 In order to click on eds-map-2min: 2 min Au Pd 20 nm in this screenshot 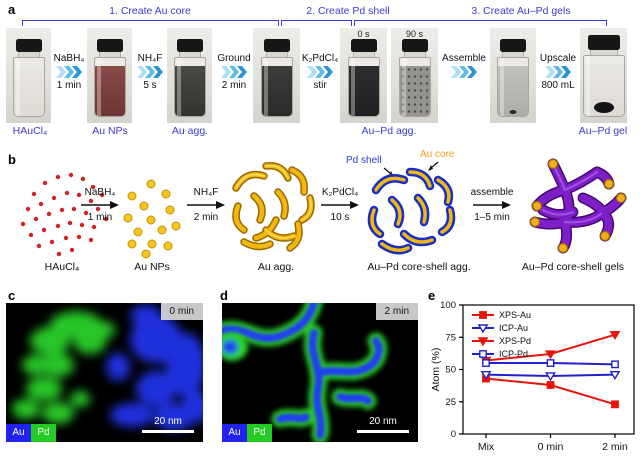, I will do `click(320, 372)`.